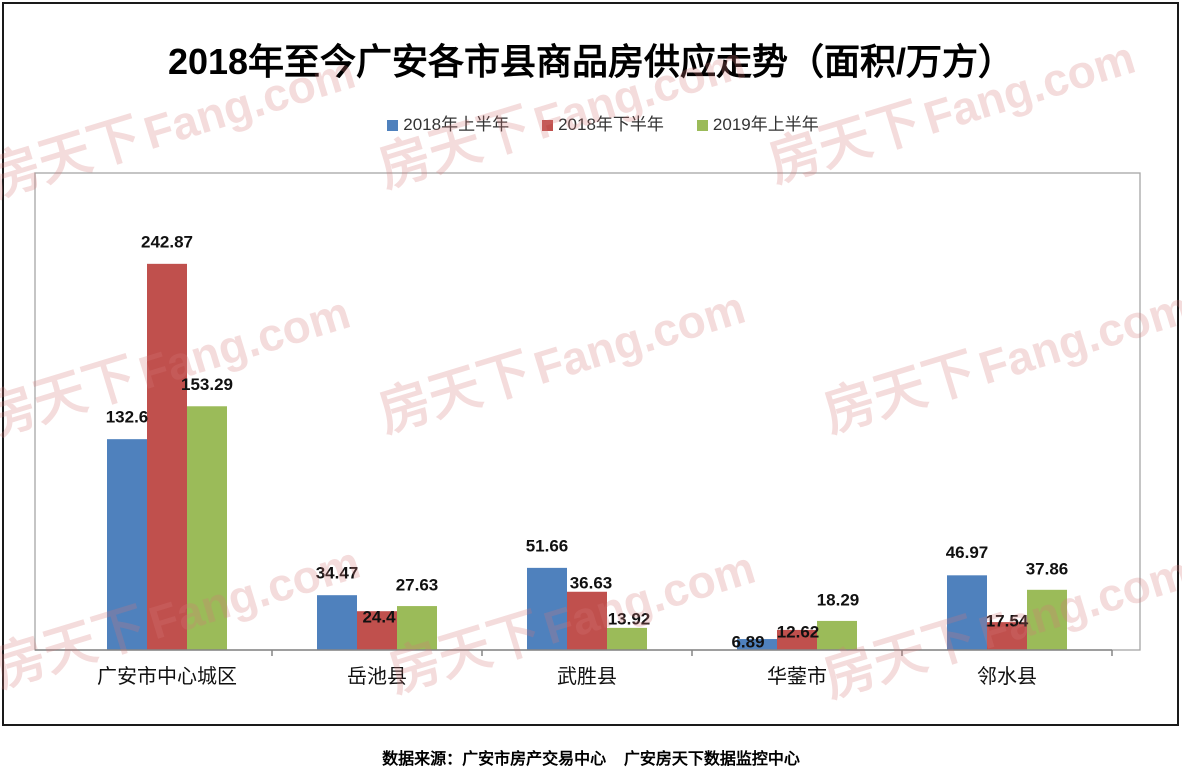  I want to click on data-label: 153.29, so click(207, 384).